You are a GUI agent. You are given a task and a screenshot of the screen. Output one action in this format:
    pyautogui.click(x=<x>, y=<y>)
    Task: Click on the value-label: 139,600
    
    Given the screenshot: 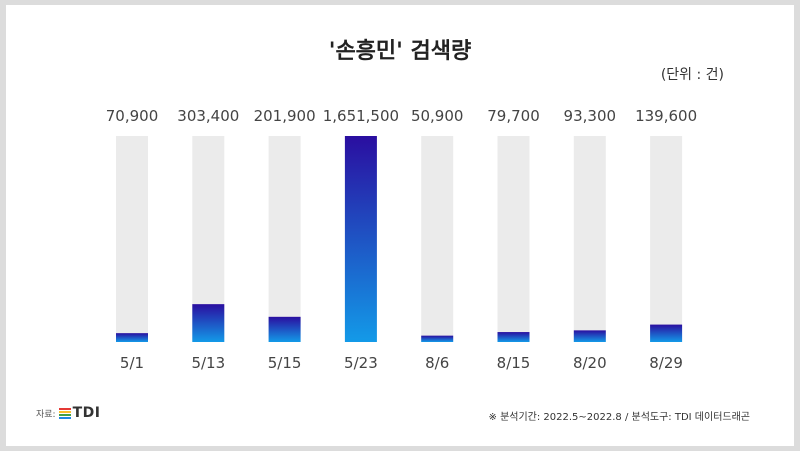 What is the action you would take?
    pyautogui.click(x=666, y=116)
    